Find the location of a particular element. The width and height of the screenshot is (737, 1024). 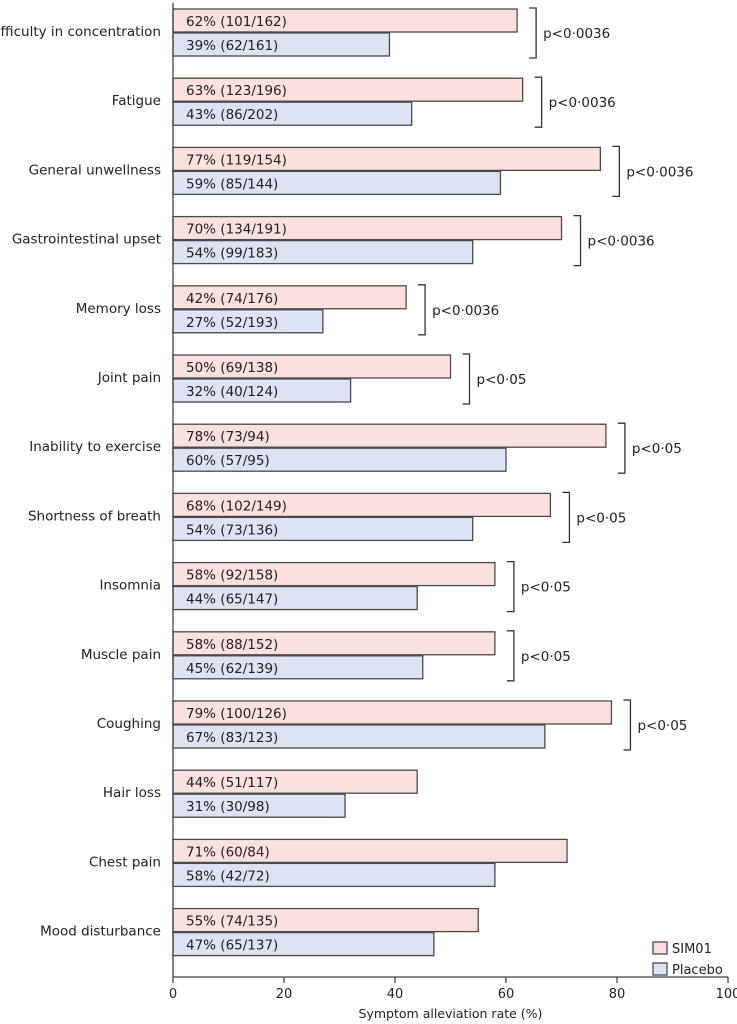

x-tick-label: 60 is located at coordinates (506, 994).